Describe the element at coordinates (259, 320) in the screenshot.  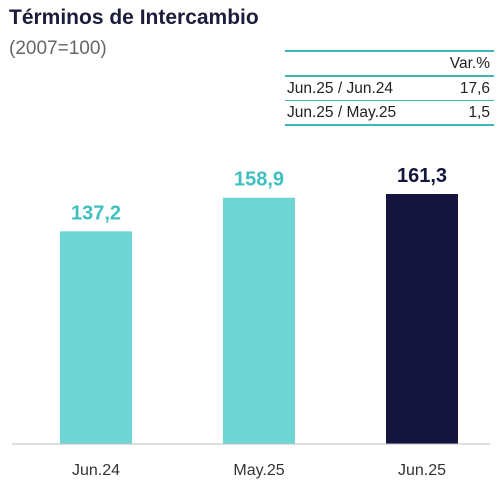
I see `bar-May.25` at that location.